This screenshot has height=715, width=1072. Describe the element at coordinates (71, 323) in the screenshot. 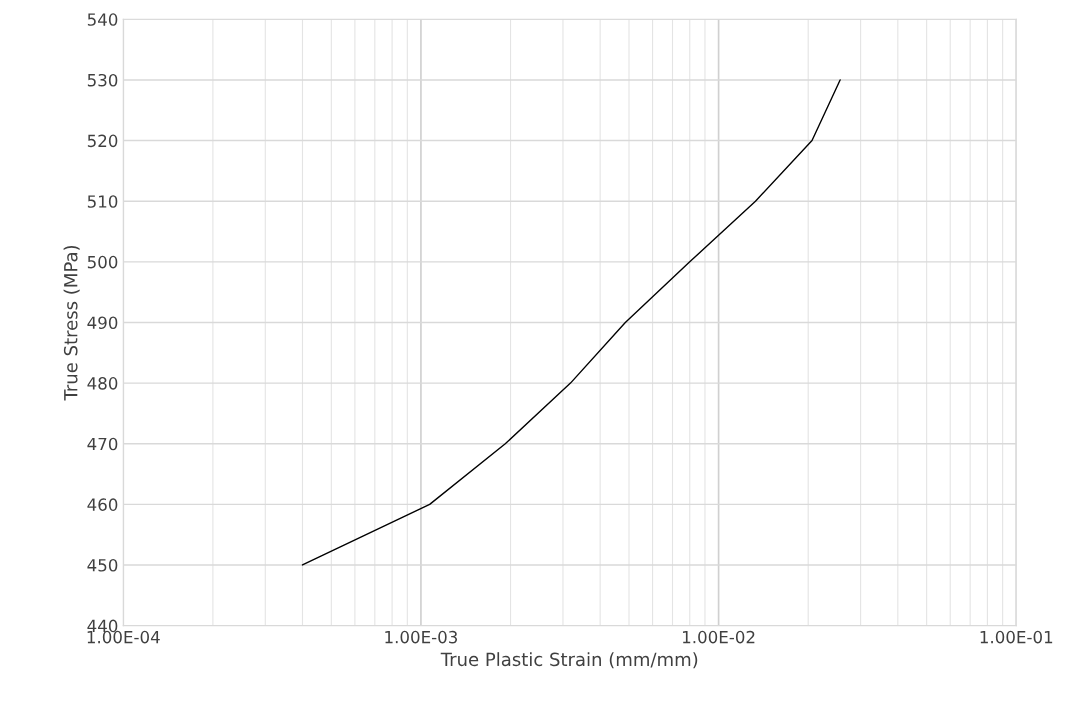

I see `y-axis-title: True Stress (MPa)` at that location.